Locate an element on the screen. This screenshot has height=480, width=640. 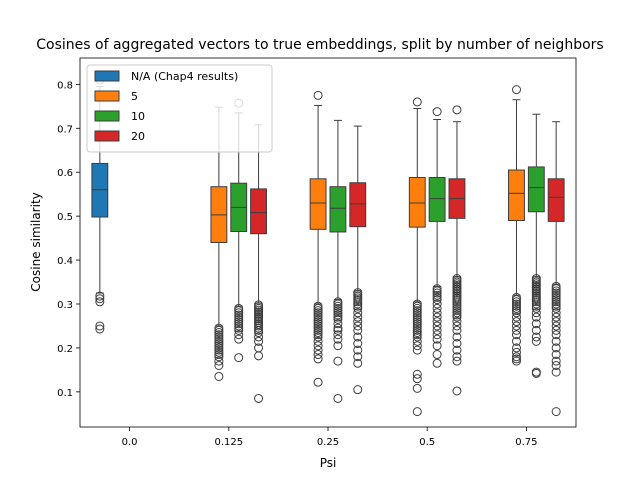
legend-label: 5 is located at coordinates (134, 96).